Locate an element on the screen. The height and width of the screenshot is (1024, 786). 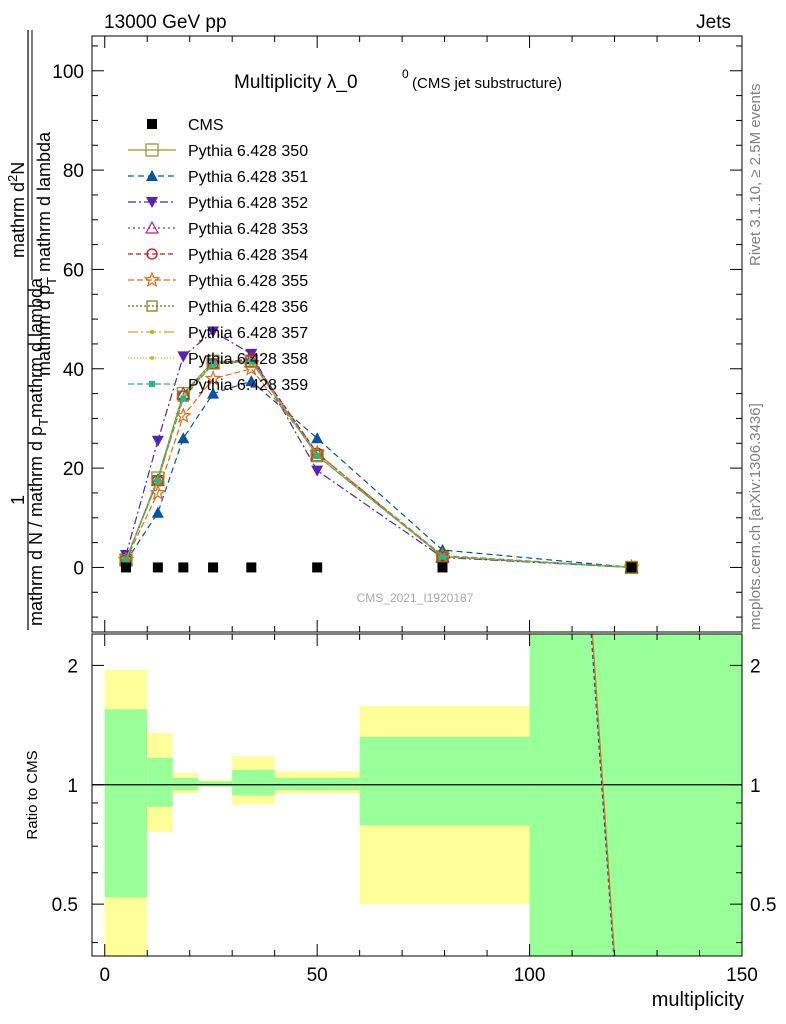
ylabel-one: 1 is located at coordinates (18, 500).